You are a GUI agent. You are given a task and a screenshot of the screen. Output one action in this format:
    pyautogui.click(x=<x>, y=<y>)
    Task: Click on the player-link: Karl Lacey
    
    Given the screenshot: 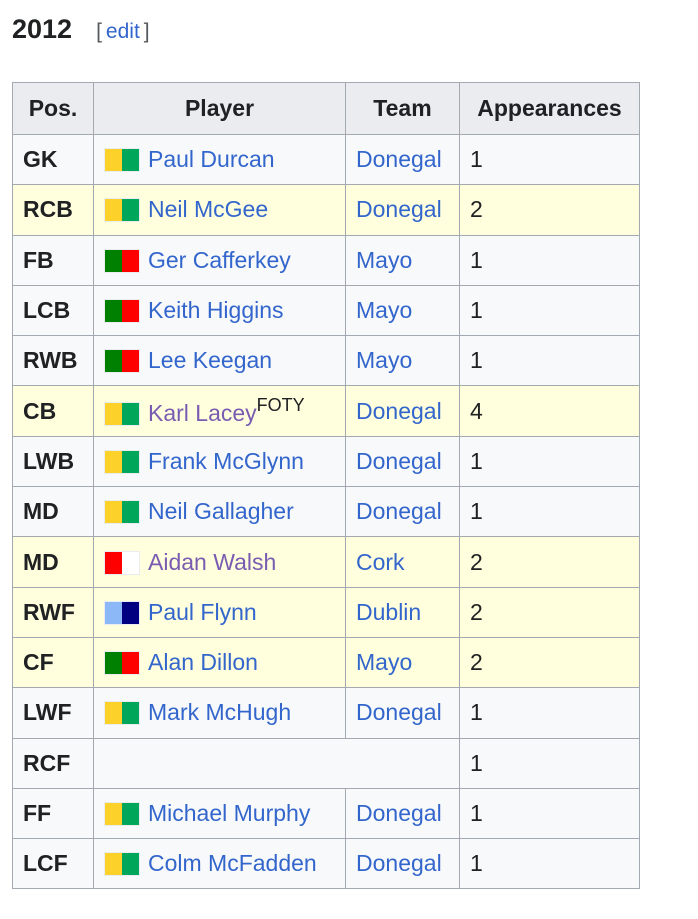 What is the action you would take?
    pyautogui.click(x=202, y=413)
    